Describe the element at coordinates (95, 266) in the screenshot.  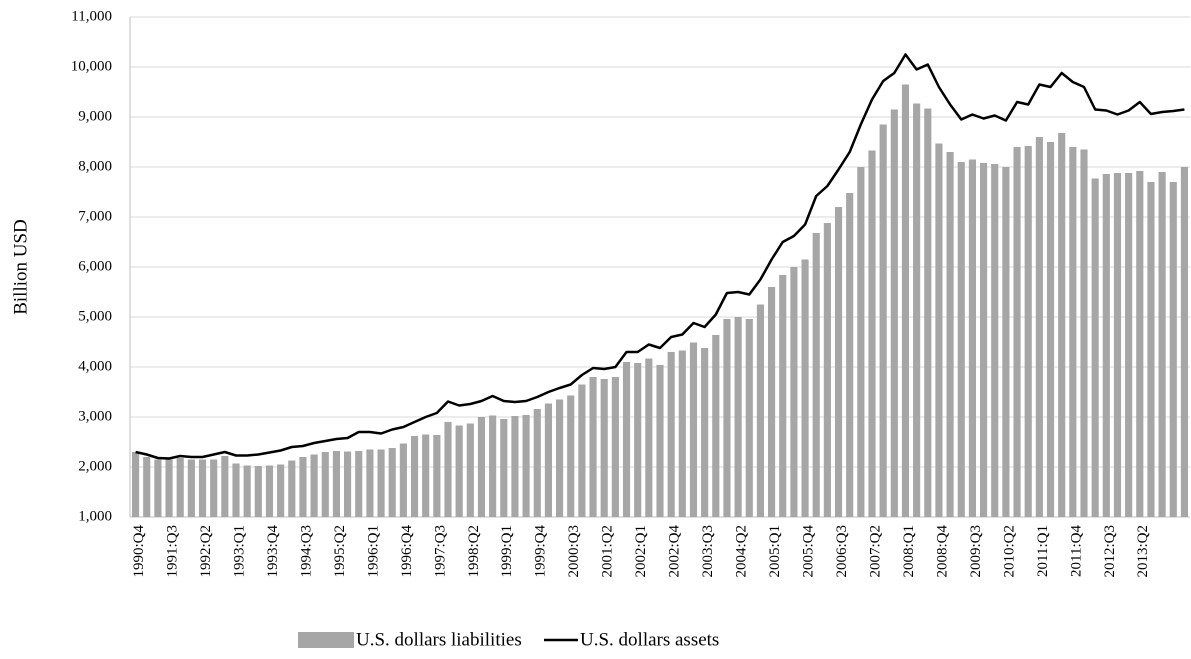
I see `y-tick-label: 6,000` at that location.